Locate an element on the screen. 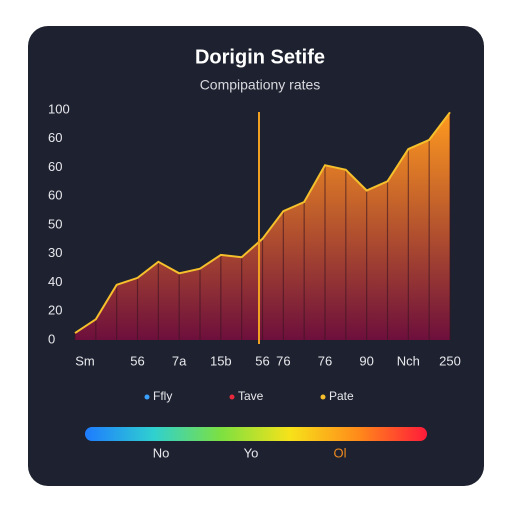 The image size is (512, 512). legend-label: Pate is located at coordinates (341, 396).